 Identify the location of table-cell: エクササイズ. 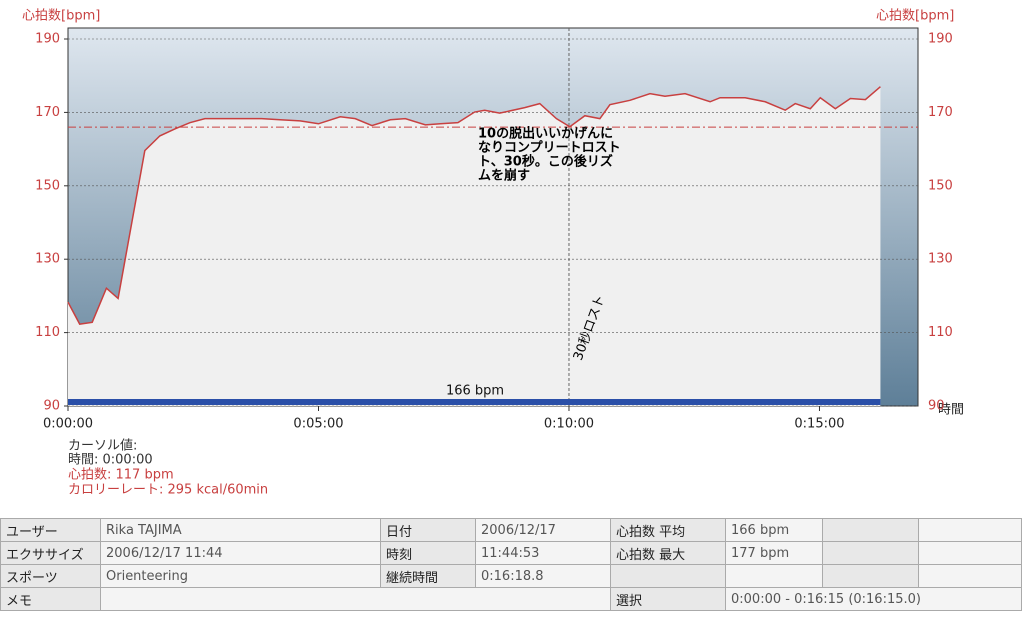
(50, 553).